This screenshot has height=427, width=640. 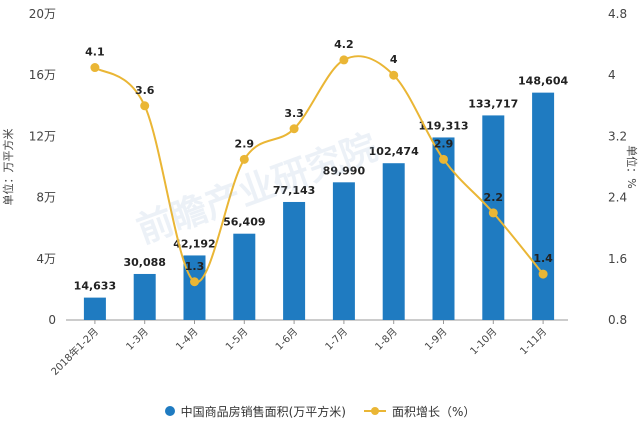 What do you see at coordinates (195, 266) in the screenshot?
I see `growth-value-label: 1.3` at bounding box center [195, 266].